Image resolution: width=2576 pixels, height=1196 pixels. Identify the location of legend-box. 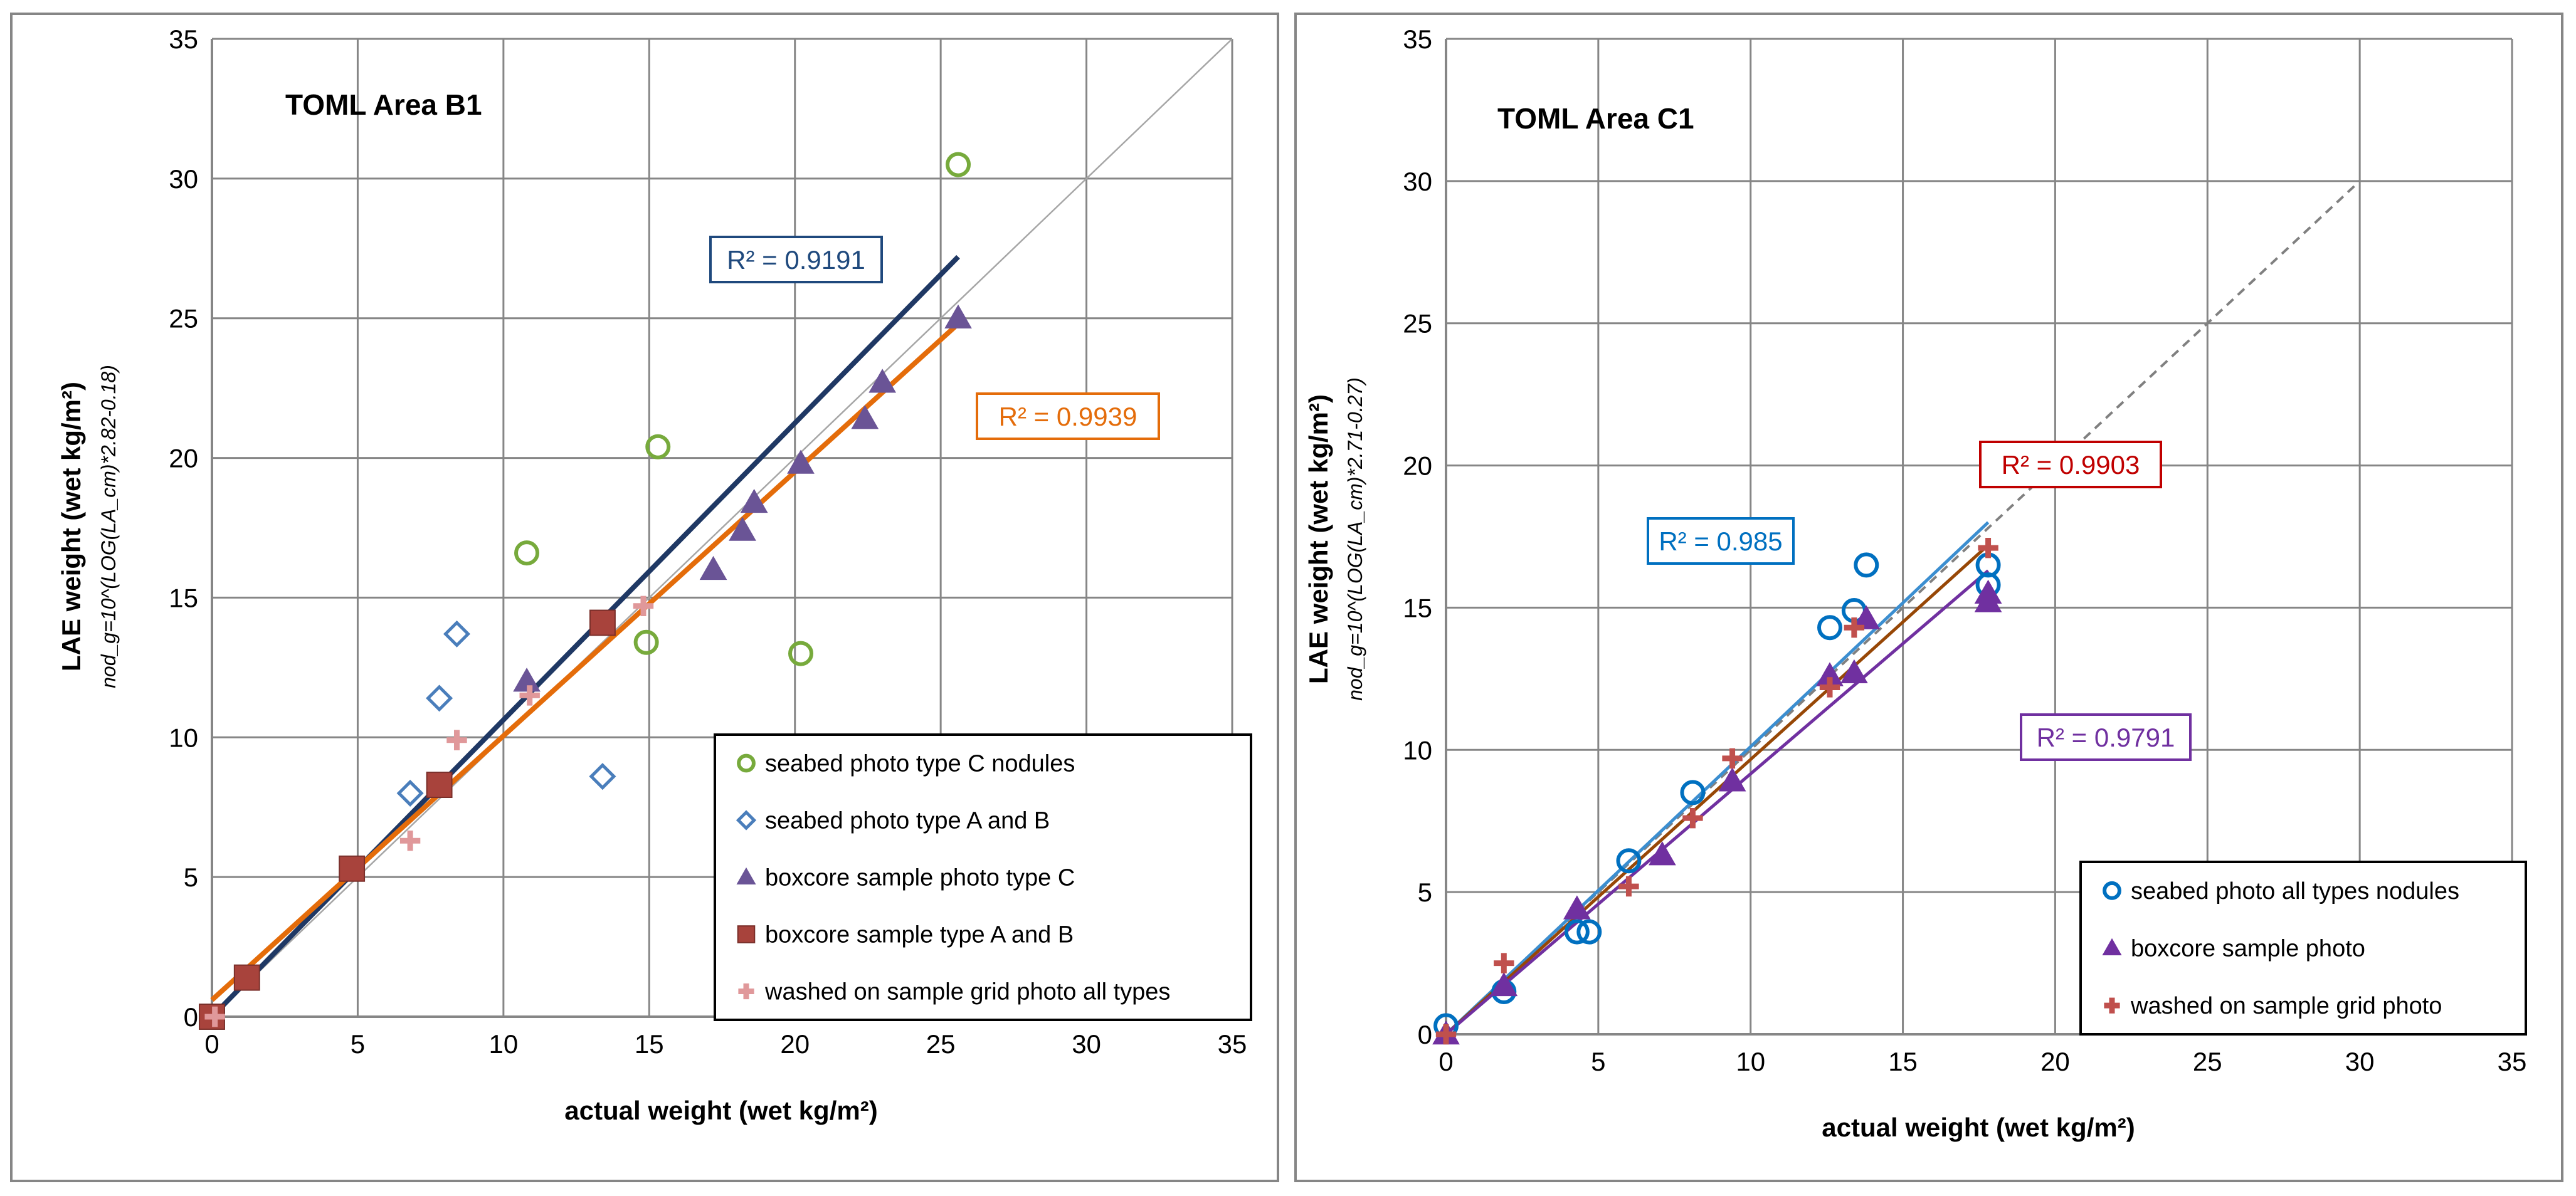
(2303, 949).